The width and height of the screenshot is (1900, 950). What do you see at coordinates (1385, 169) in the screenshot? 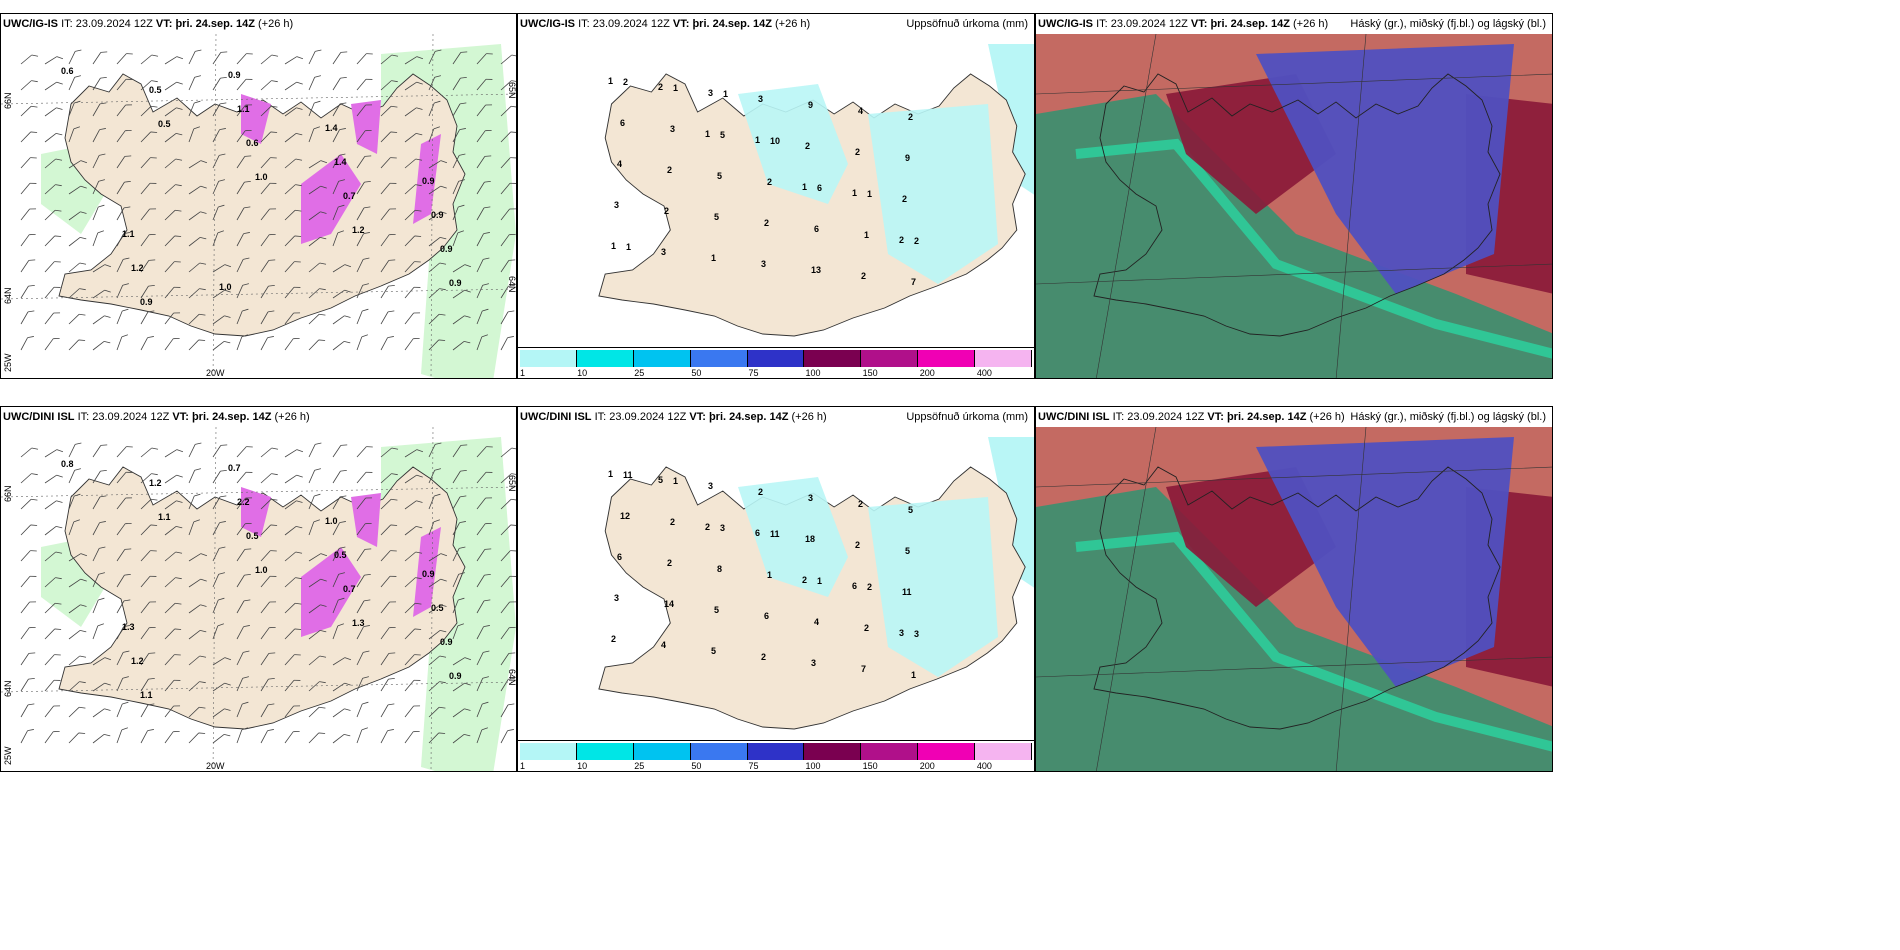
I see `low-cloud-area` at bounding box center [1385, 169].